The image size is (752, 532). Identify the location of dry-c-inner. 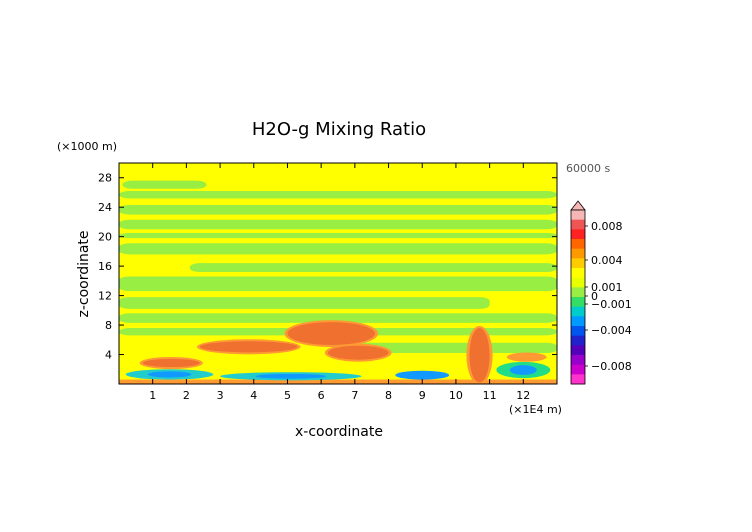
(422, 375).